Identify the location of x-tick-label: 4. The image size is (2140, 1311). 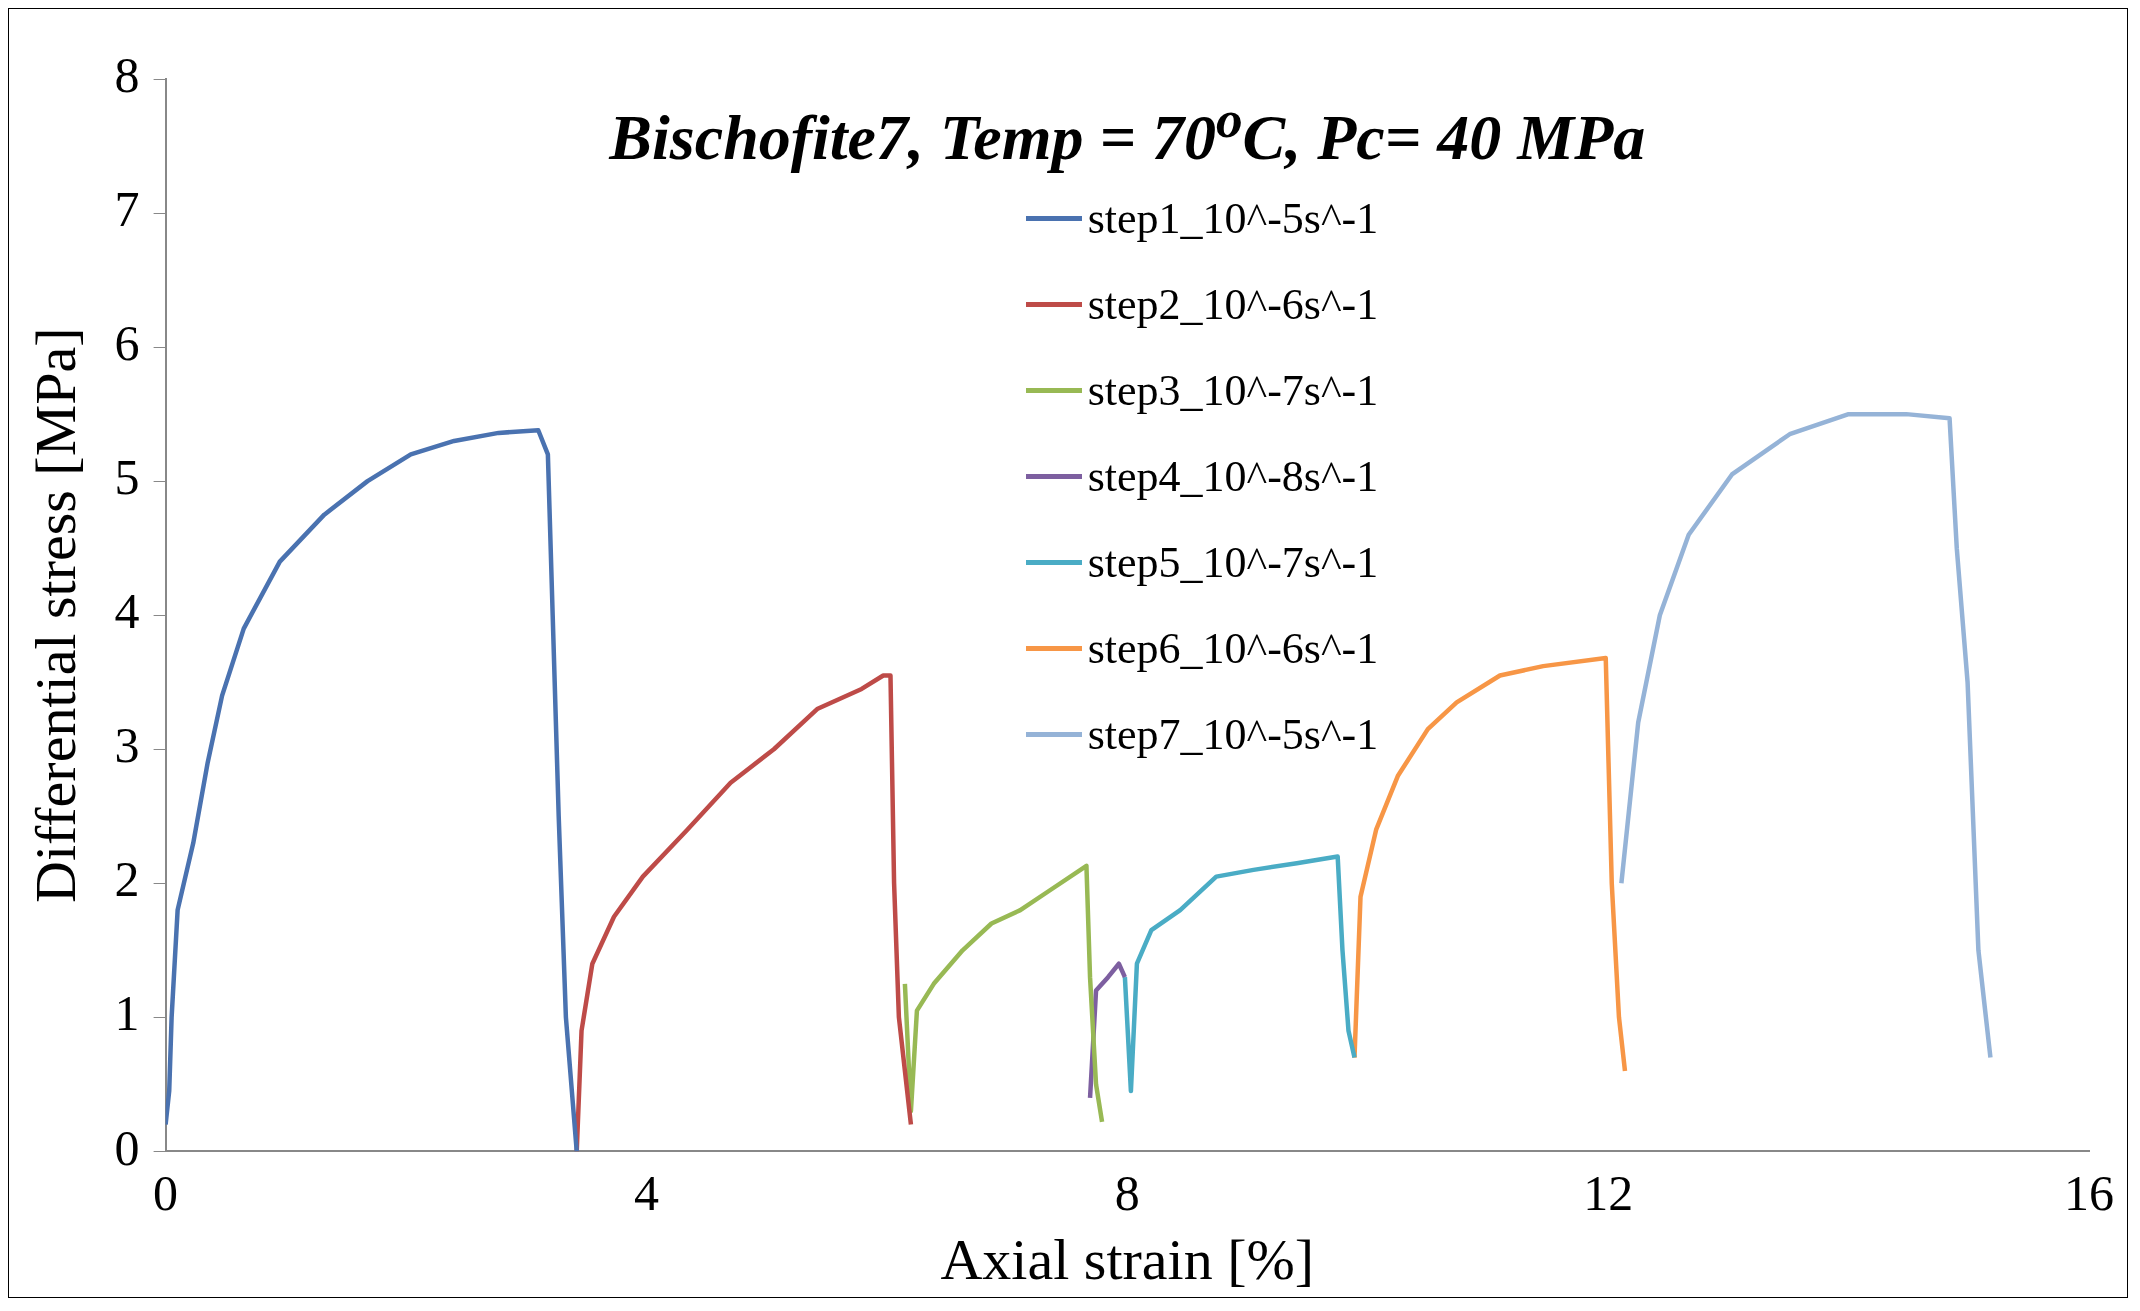
(646, 1192).